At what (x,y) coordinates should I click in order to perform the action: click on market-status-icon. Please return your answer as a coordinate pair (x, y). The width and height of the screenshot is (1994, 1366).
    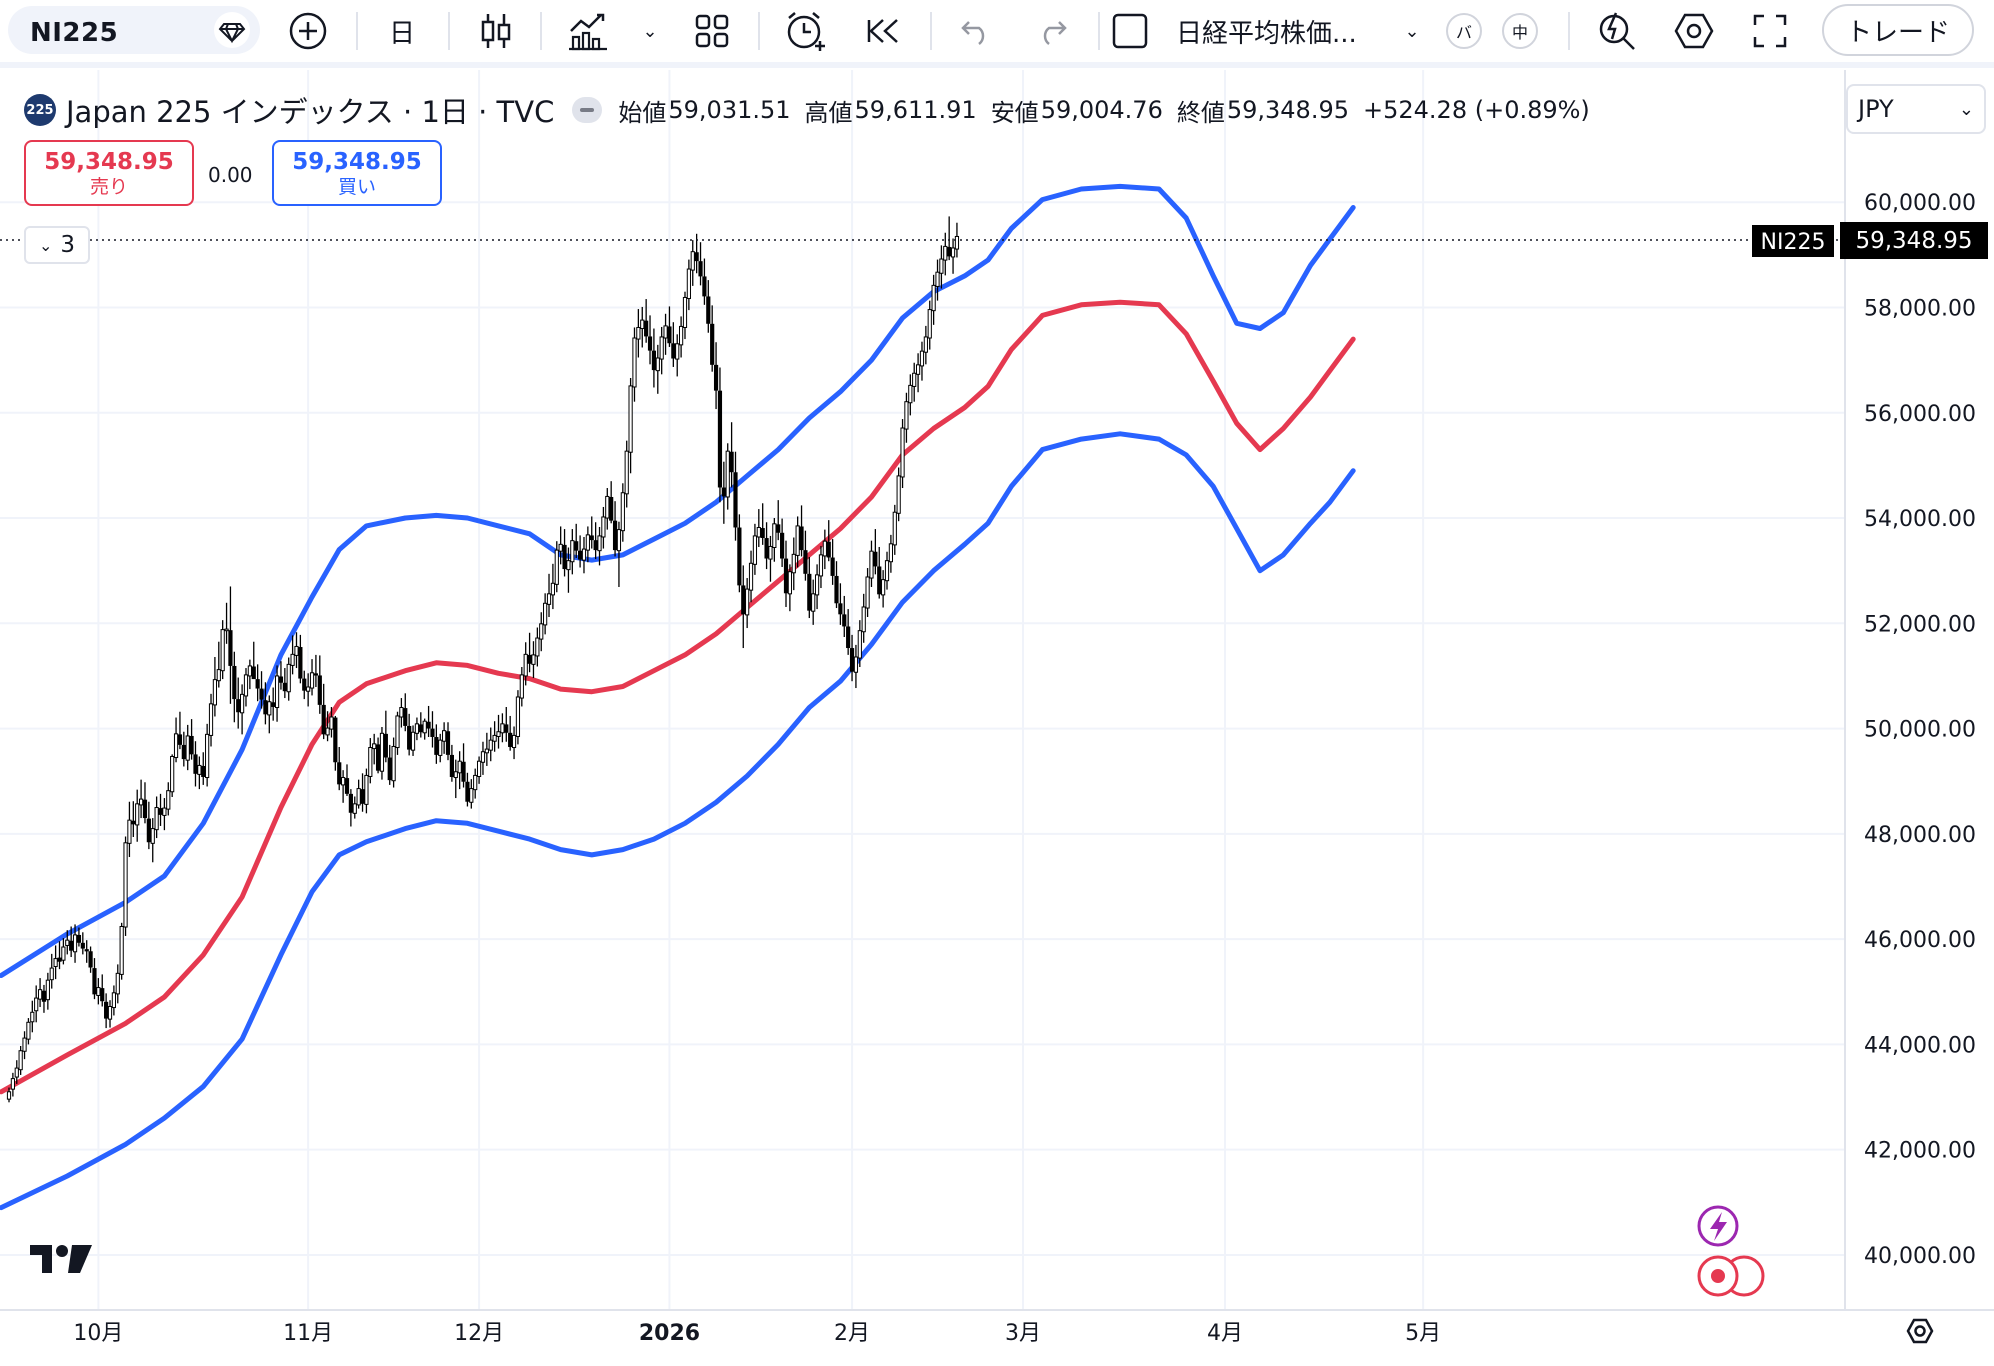
    Looking at the image, I should click on (587, 110).